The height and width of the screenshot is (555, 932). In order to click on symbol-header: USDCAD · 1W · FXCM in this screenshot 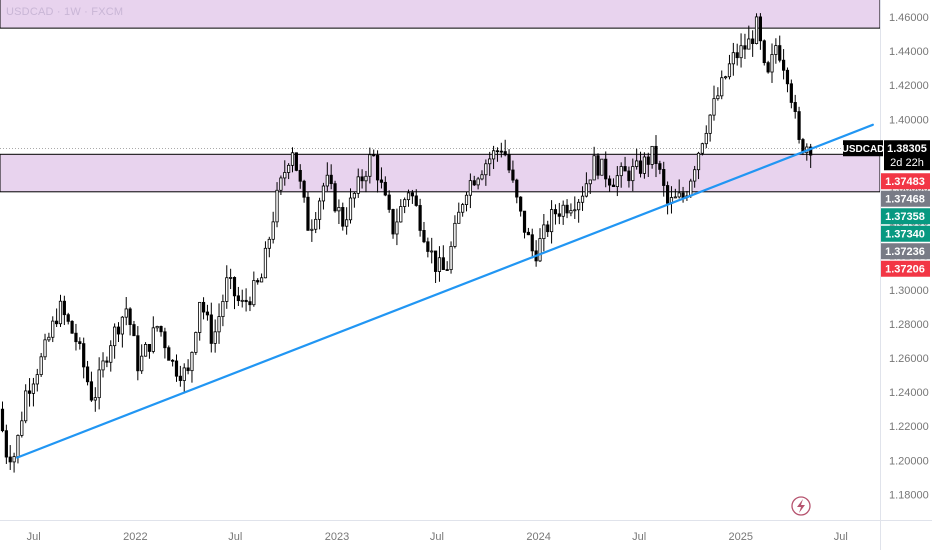, I will do `click(65, 12)`.